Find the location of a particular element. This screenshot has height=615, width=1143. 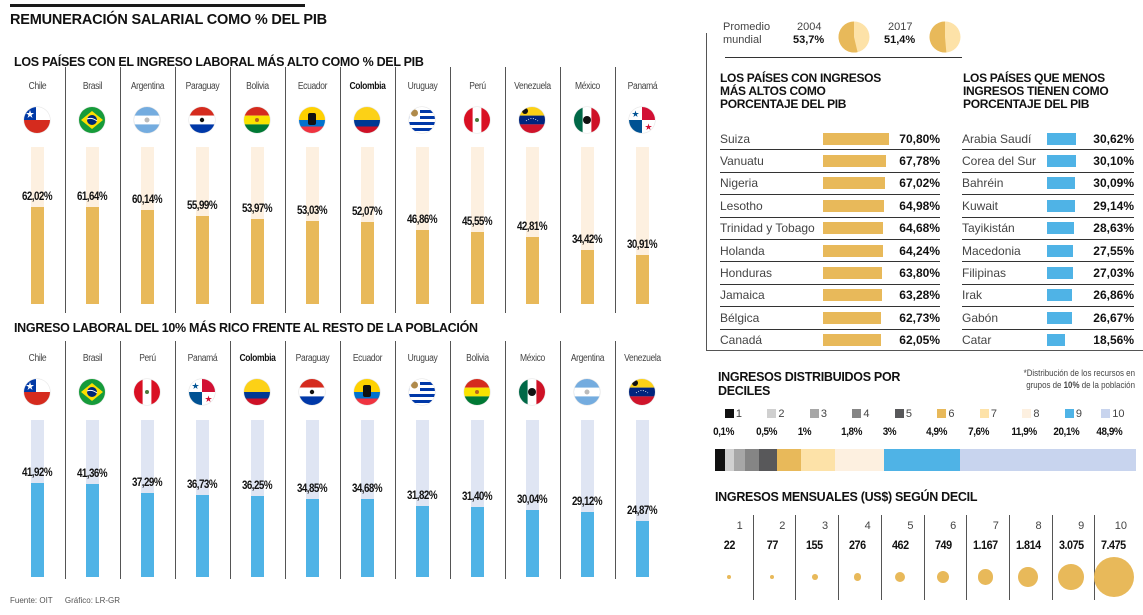

bar-uruguay is located at coordinates (422, 541).